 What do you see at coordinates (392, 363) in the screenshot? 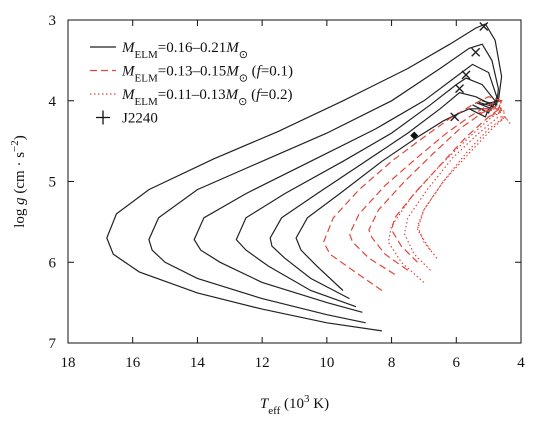
I see `x-tick-label: 8` at bounding box center [392, 363].